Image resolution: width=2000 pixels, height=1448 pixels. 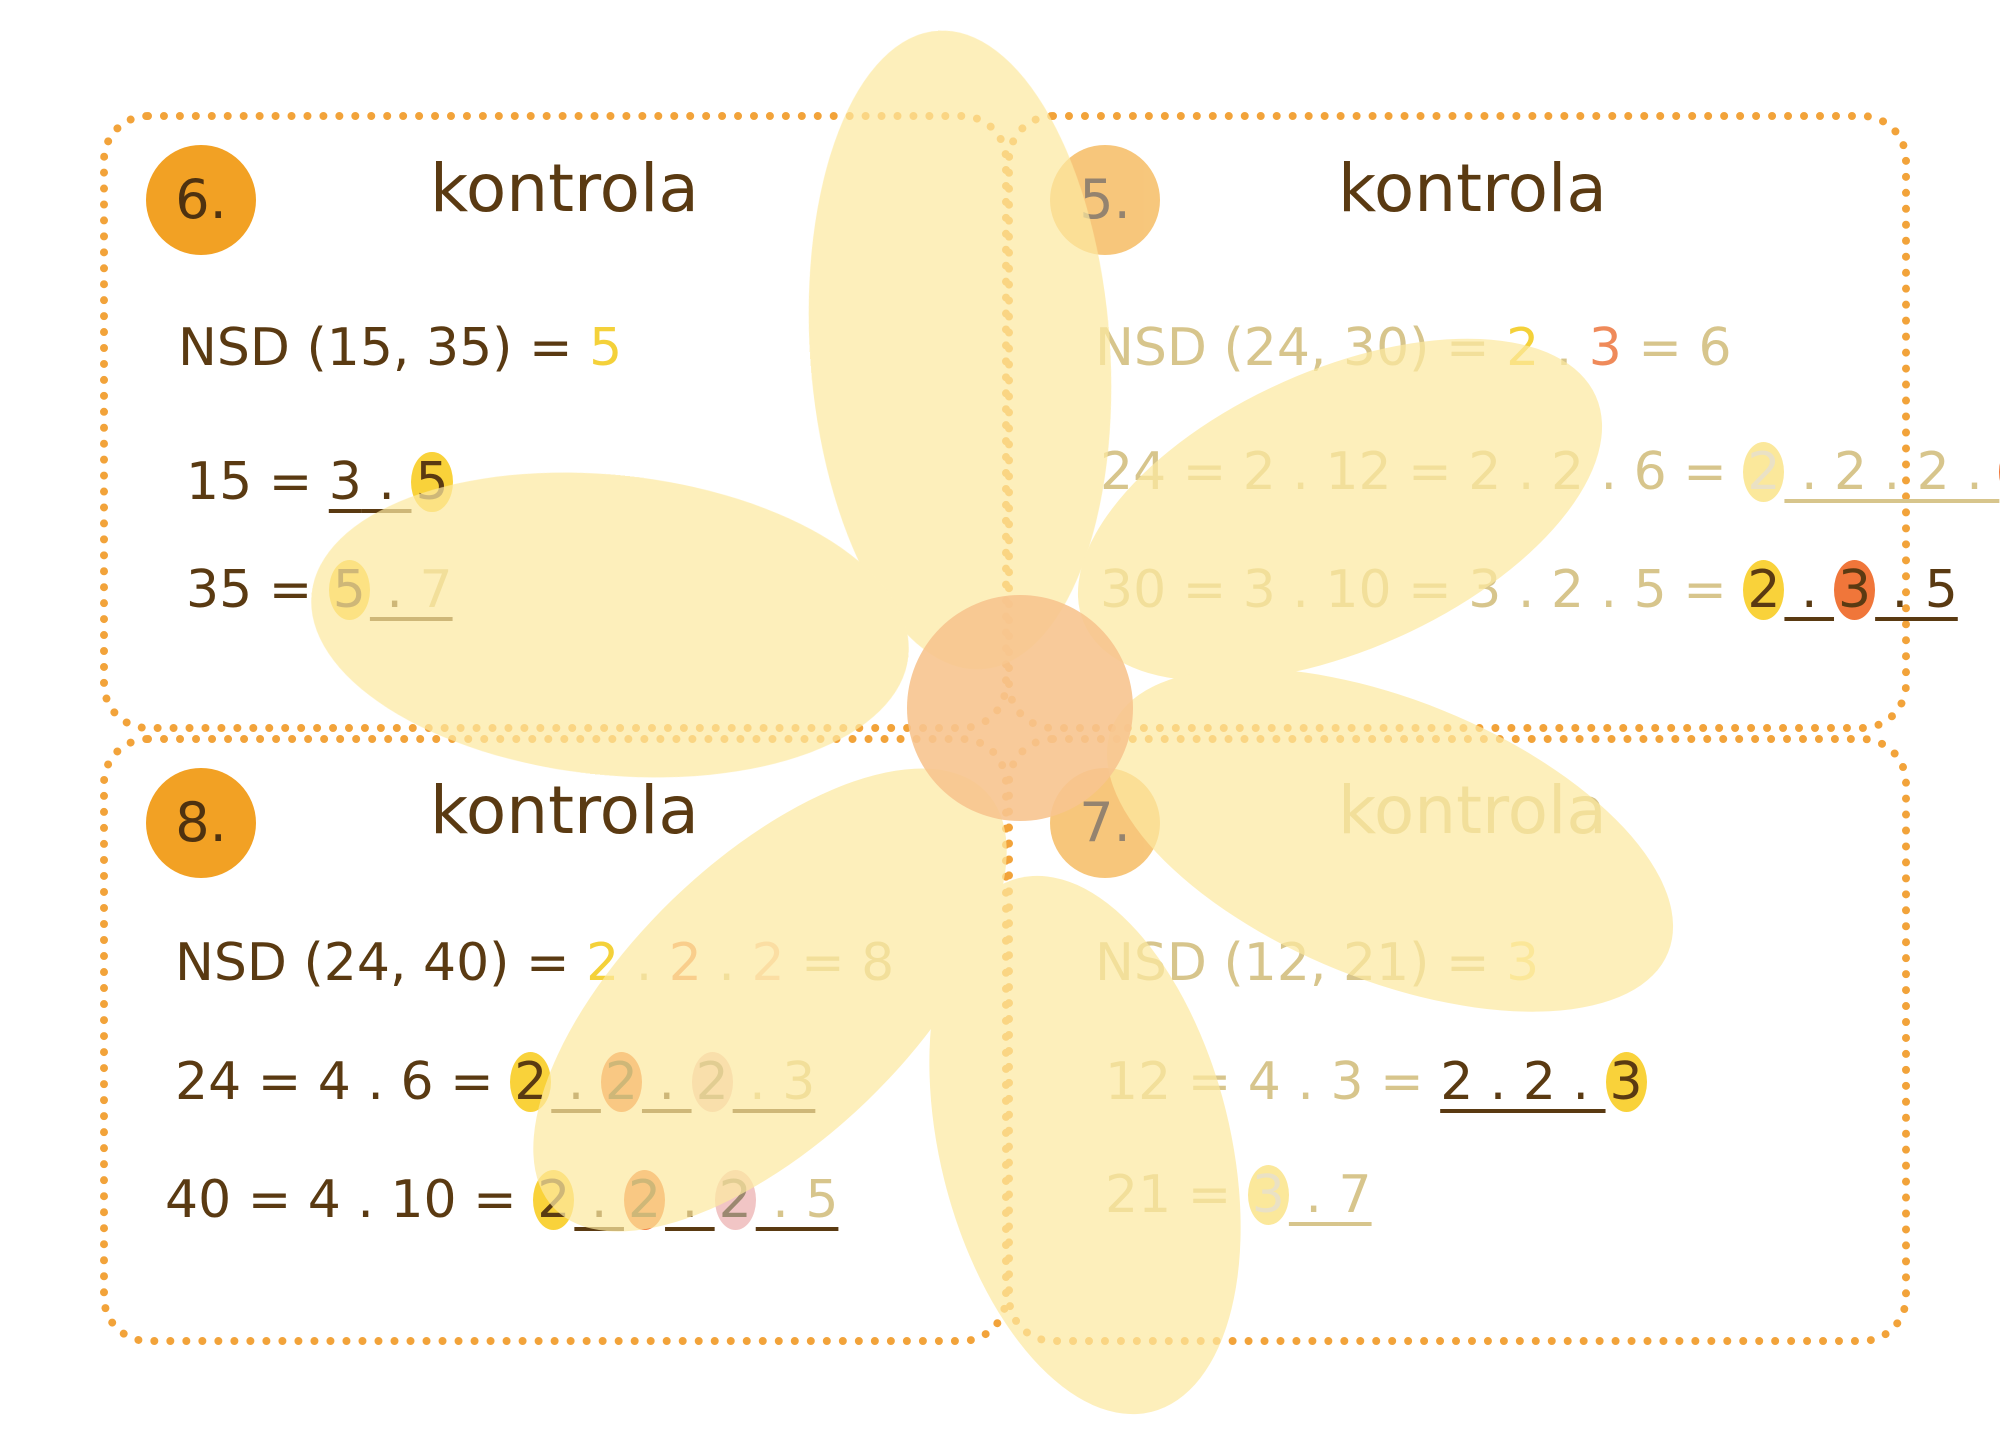 What do you see at coordinates (1422, 590) in the screenshot?
I see `line-lhs: 30 = 3 . 10 = 3 . 2 . 5 =` at bounding box center [1422, 590].